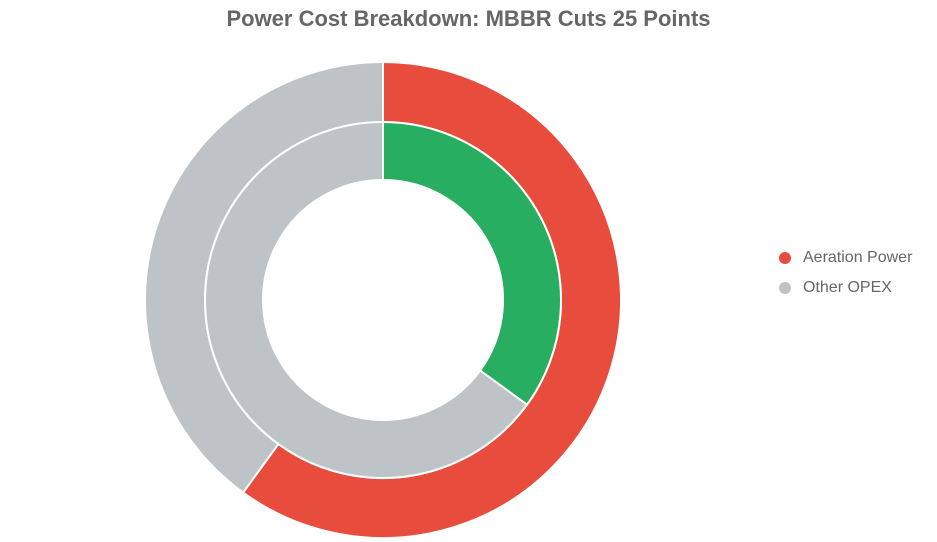  I want to click on legend-label: Other OPEX, so click(847, 287).